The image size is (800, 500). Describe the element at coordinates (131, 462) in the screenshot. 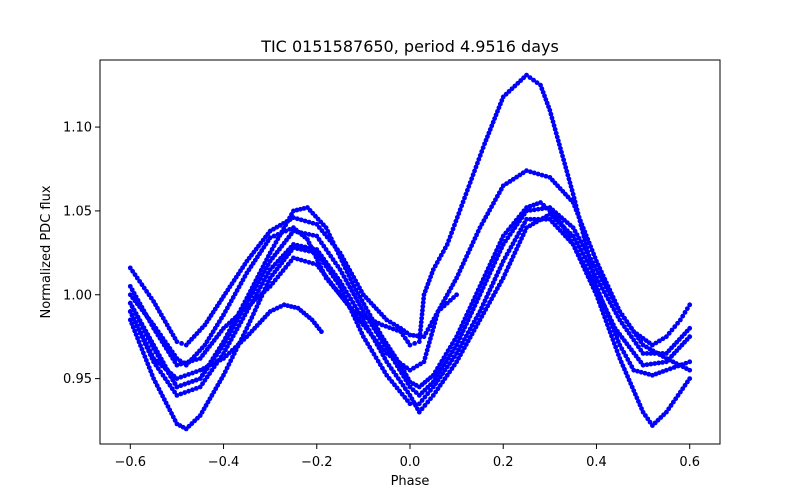

I see `x-tick-label: −0.6` at that location.